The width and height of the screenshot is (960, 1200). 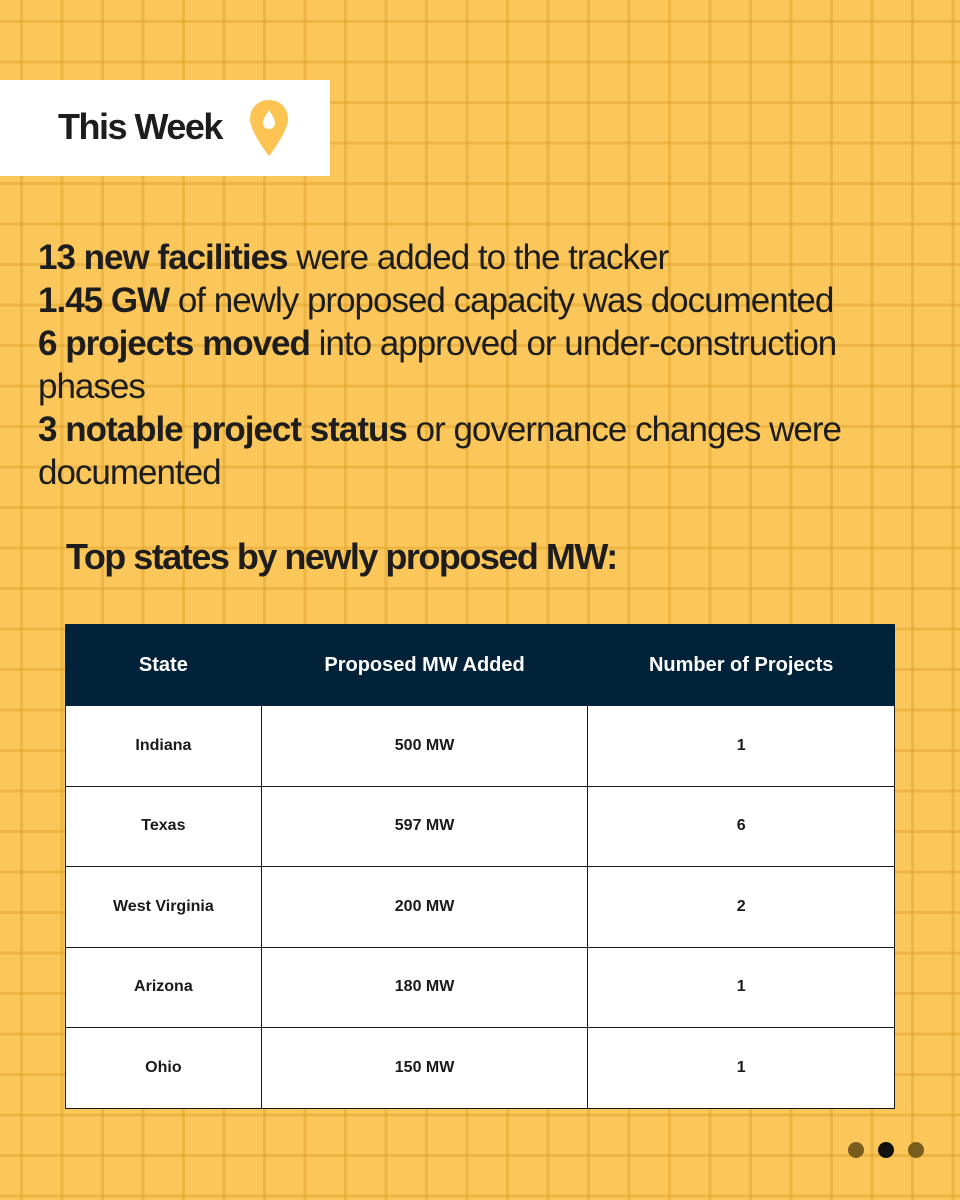 I want to click on cell-mw: 597 MW, so click(x=424, y=826).